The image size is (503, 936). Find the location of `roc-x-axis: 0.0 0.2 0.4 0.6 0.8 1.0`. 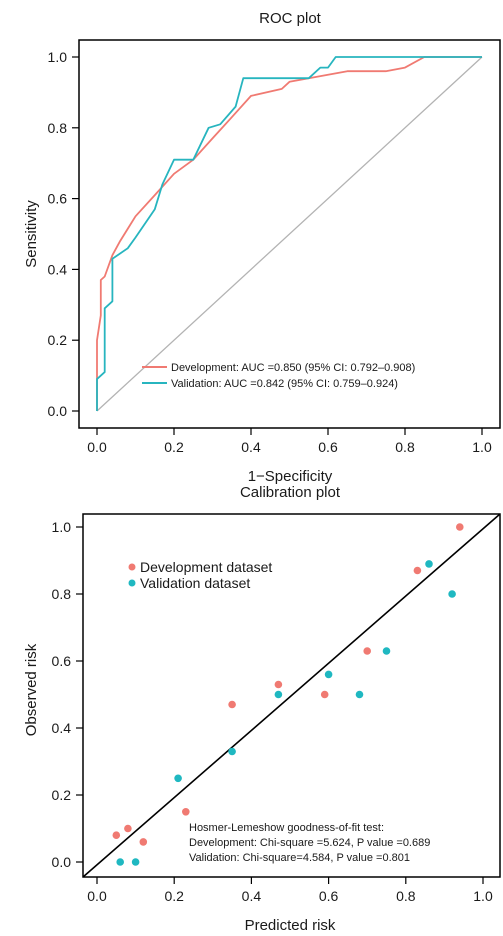

roc-x-axis: 0.0 0.2 0.4 0.6 0.8 1.0 is located at coordinates (289, 441).